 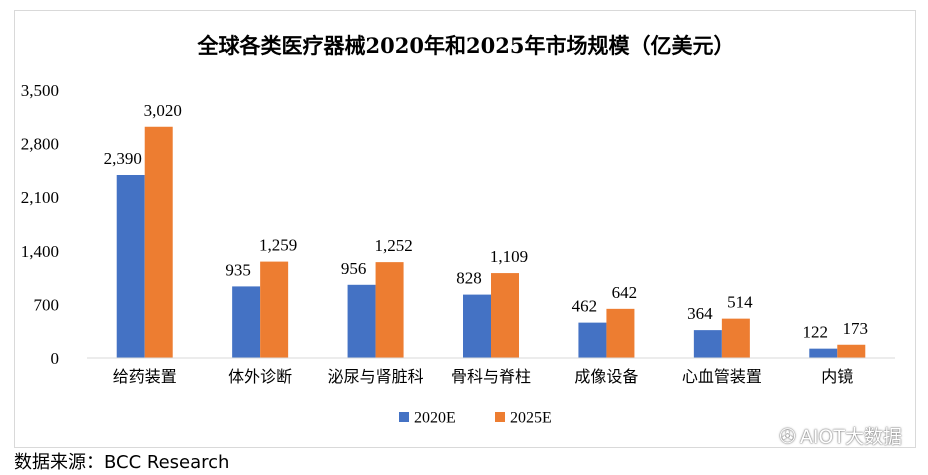 I want to click on y-tick-label: 1,400, so click(x=40, y=251).